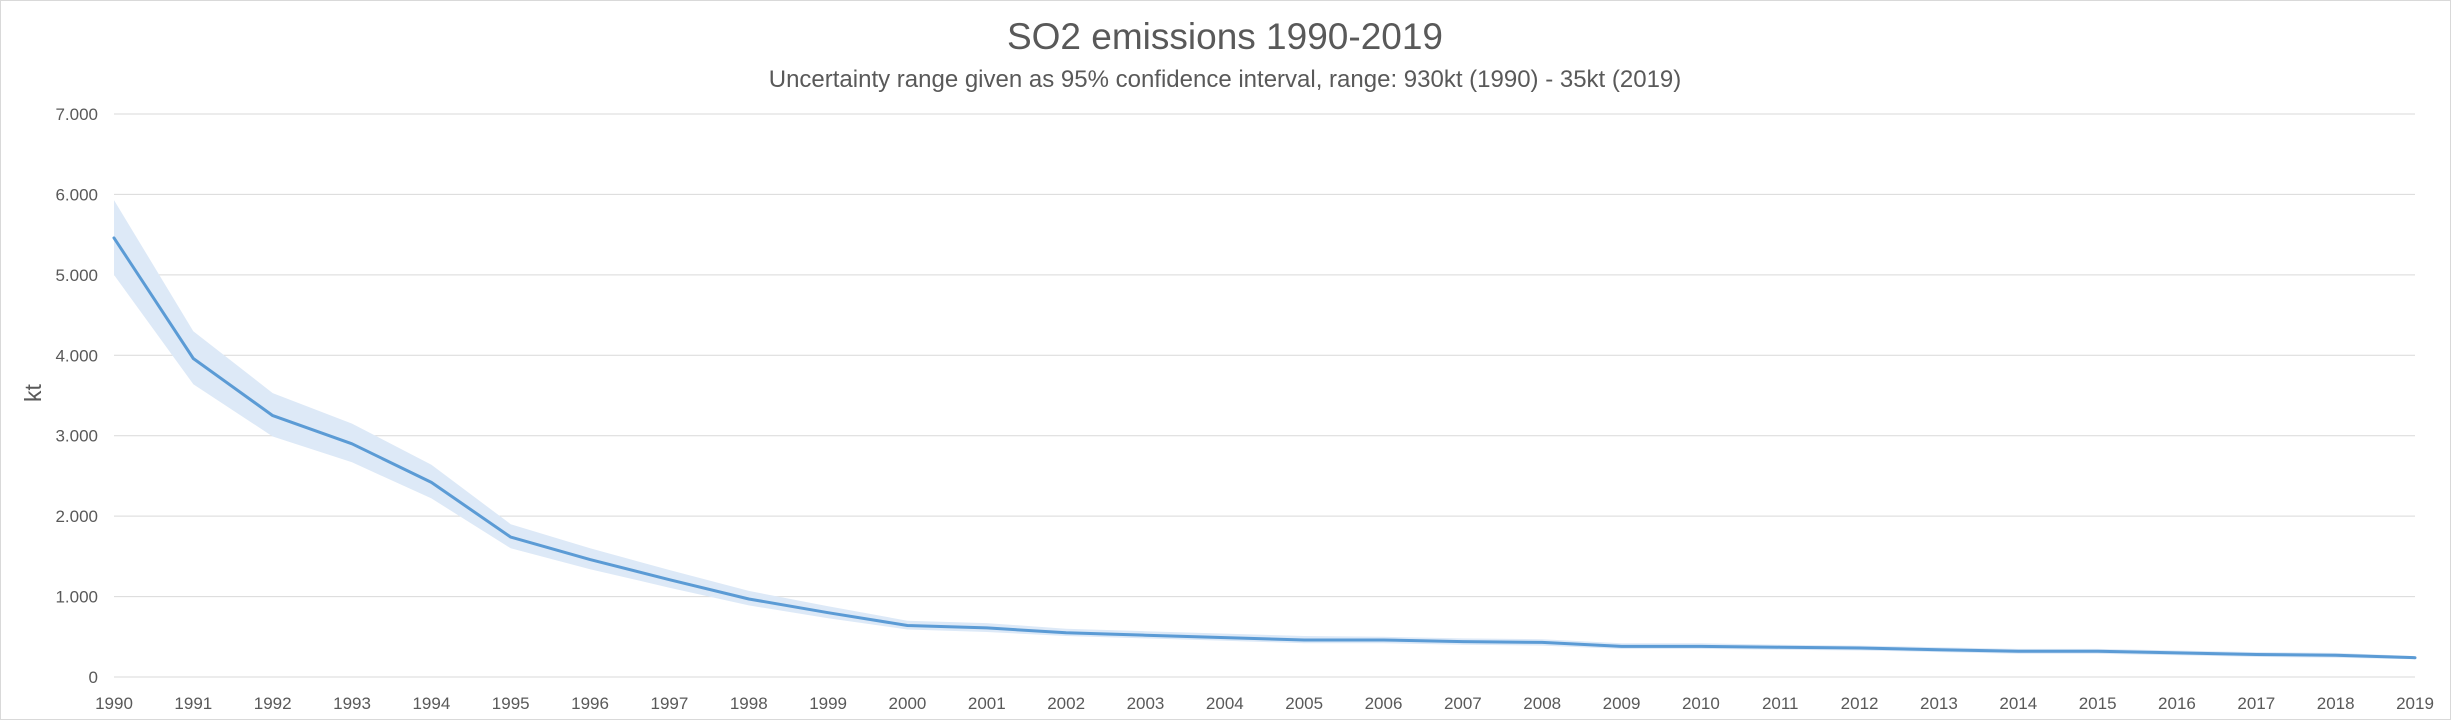 The width and height of the screenshot is (2451, 720). What do you see at coordinates (1304, 703) in the screenshot?
I see `x-tick-label: 2005` at bounding box center [1304, 703].